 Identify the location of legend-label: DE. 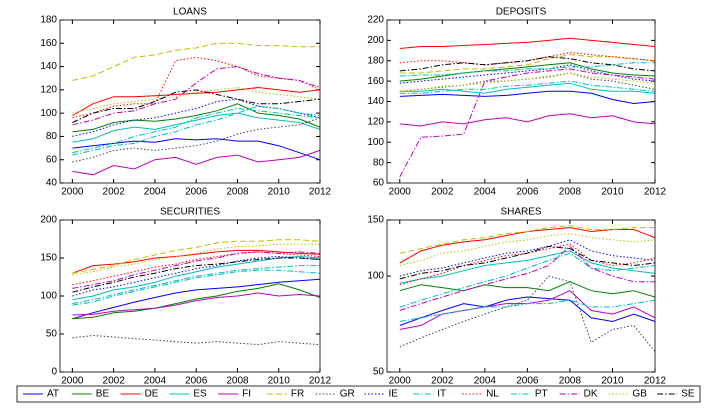
(152, 394).